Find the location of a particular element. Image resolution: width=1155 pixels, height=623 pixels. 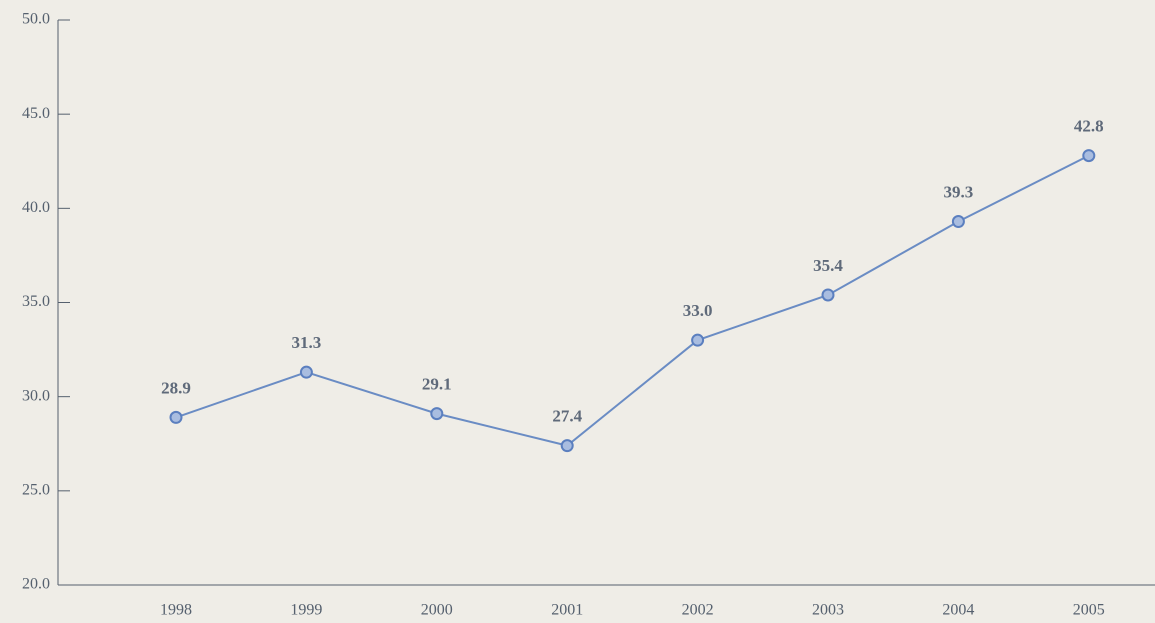

data-label: 31.3 is located at coordinates (307, 342).